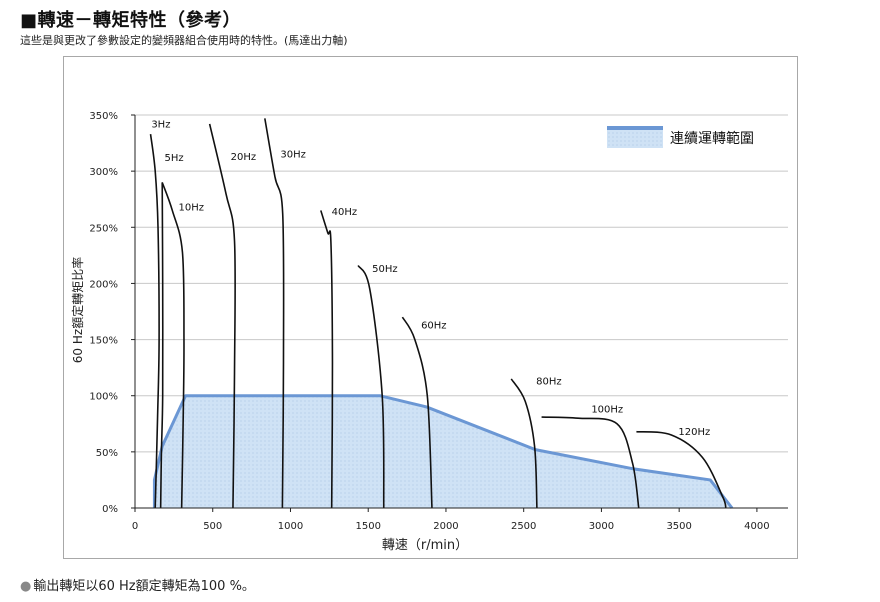 Image resolution: width=880 pixels, height=602 pixels. Describe the element at coordinates (173, 345) in the screenshot. I see `curve-10hz` at that location.